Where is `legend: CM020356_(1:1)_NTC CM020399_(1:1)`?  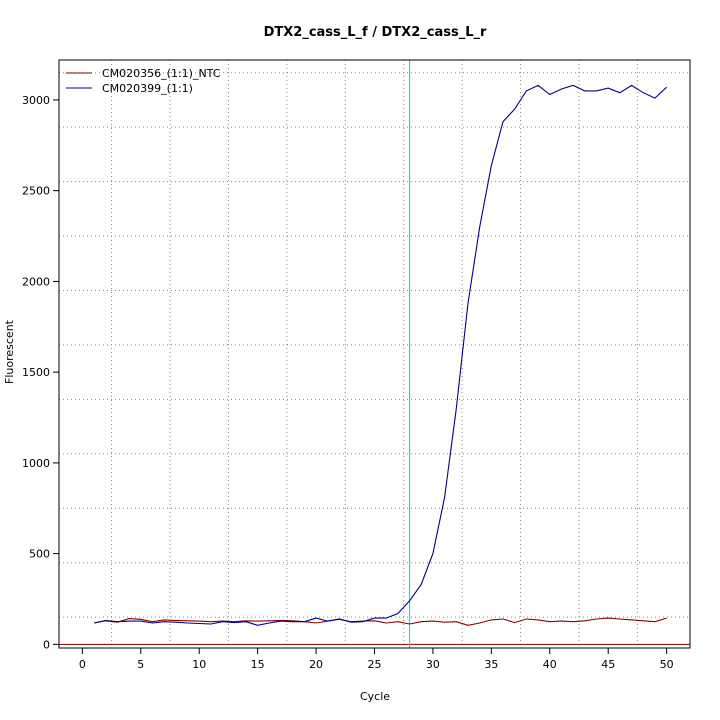 legend: CM020356_(1:1)_NTC CM020399_(1:1) is located at coordinates (143, 81).